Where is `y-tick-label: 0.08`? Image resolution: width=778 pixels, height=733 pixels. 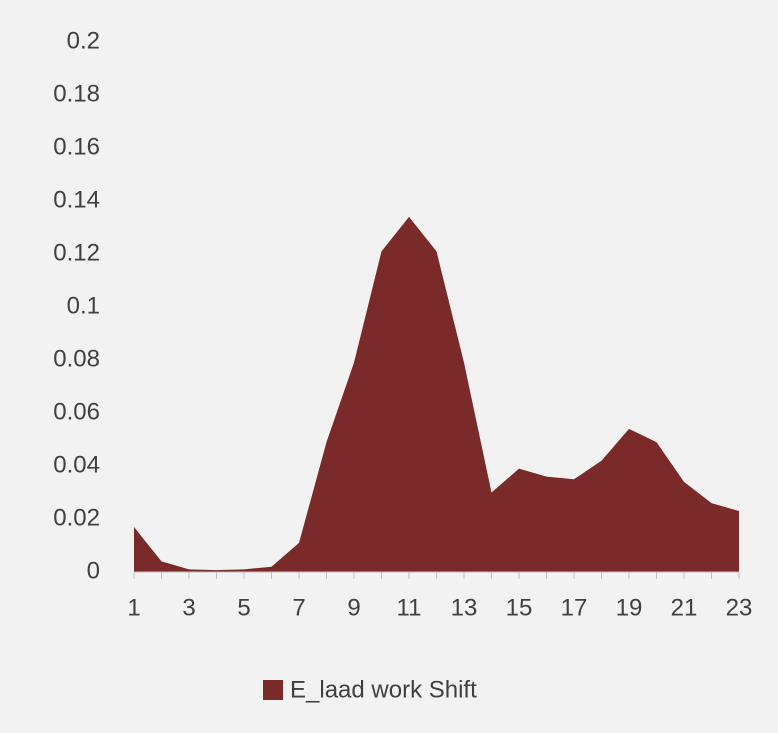
y-tick-label: 0.08 is located at coordinates (76, 358).